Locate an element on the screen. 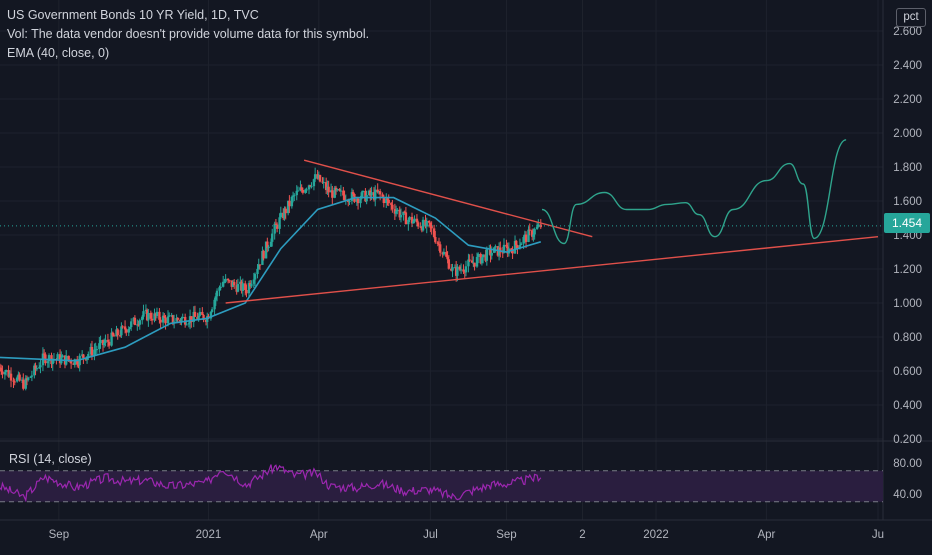 This screenshot has width=932, height=555. rsi-legend: RSI (14, close) is located at coordinates (50, 459).